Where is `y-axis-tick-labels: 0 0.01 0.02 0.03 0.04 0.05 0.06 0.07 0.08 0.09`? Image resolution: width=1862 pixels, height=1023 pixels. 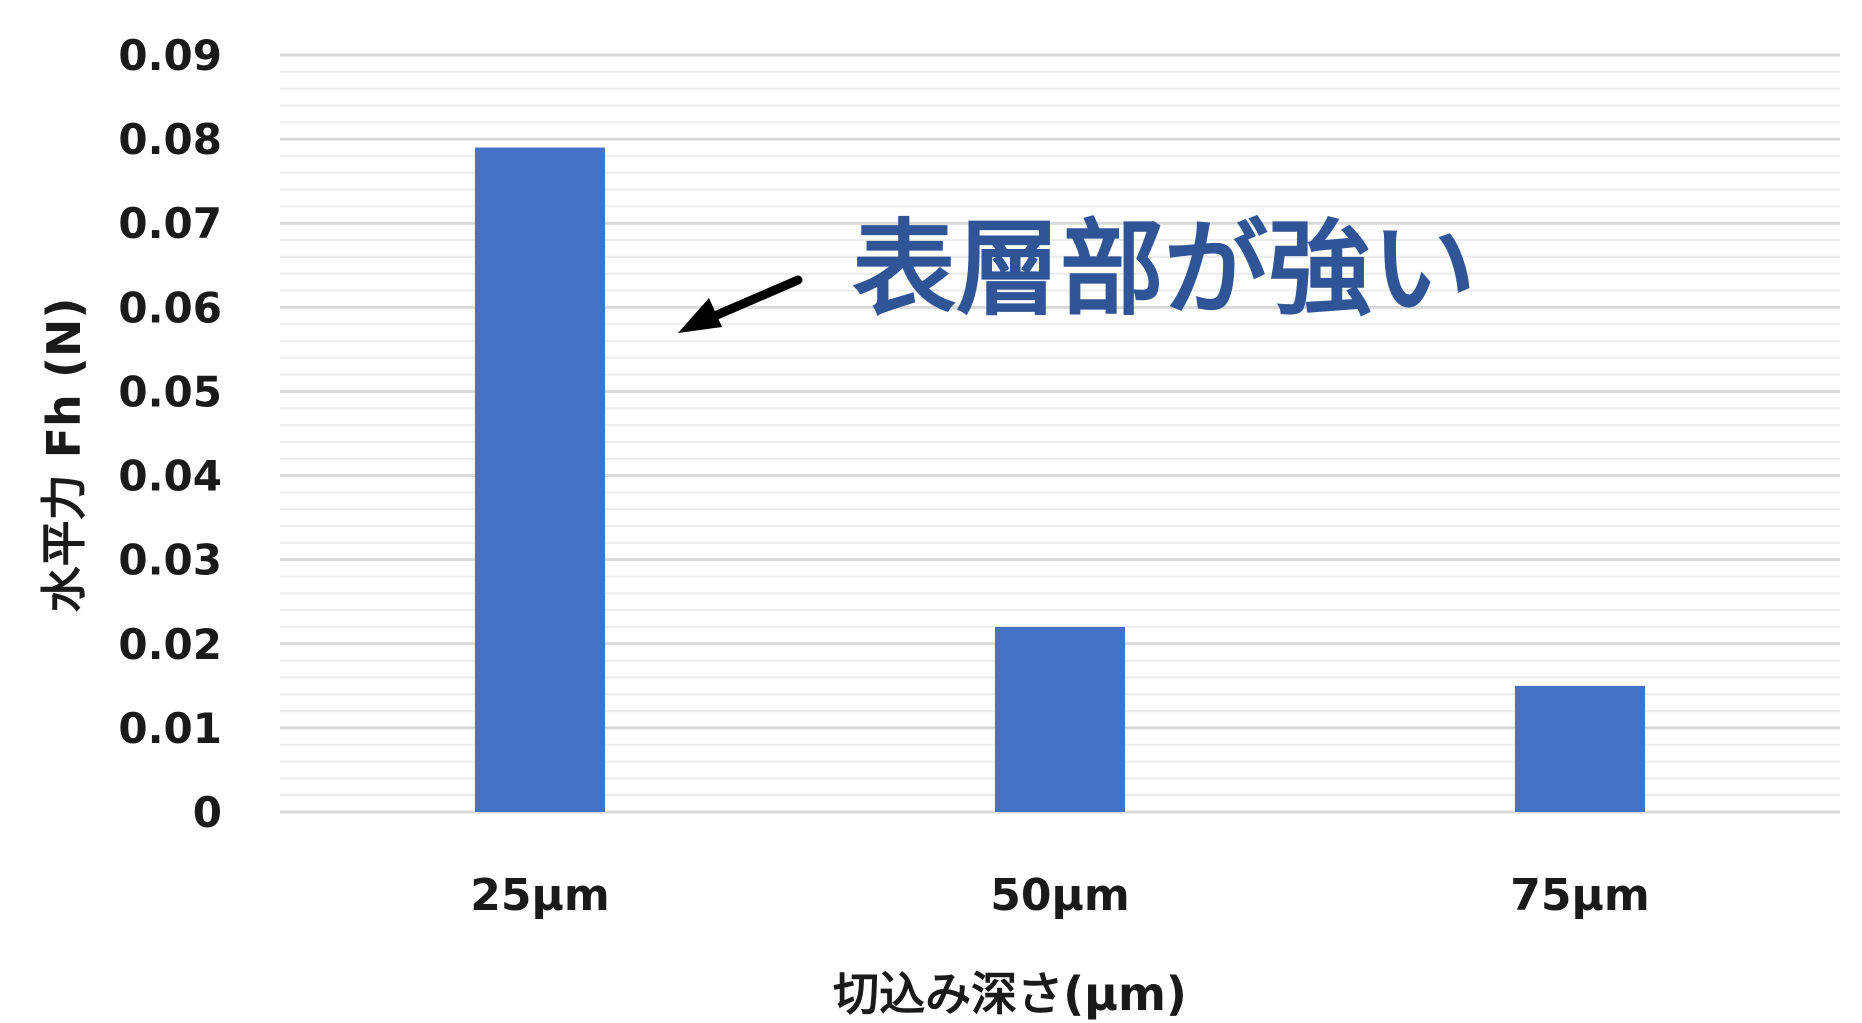
y-axis-tick-labels: 0 0.01 0.02 0.03 0.04 0.05 0.06 0.07 0.08 0.09 is located at coordinates (170, 434).